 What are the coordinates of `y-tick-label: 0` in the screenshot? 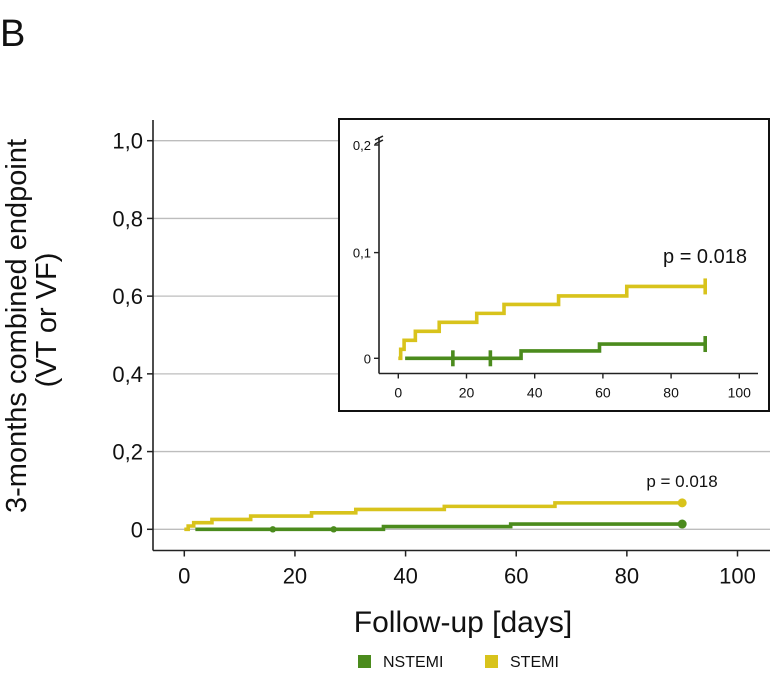 It's located at (137, 529).